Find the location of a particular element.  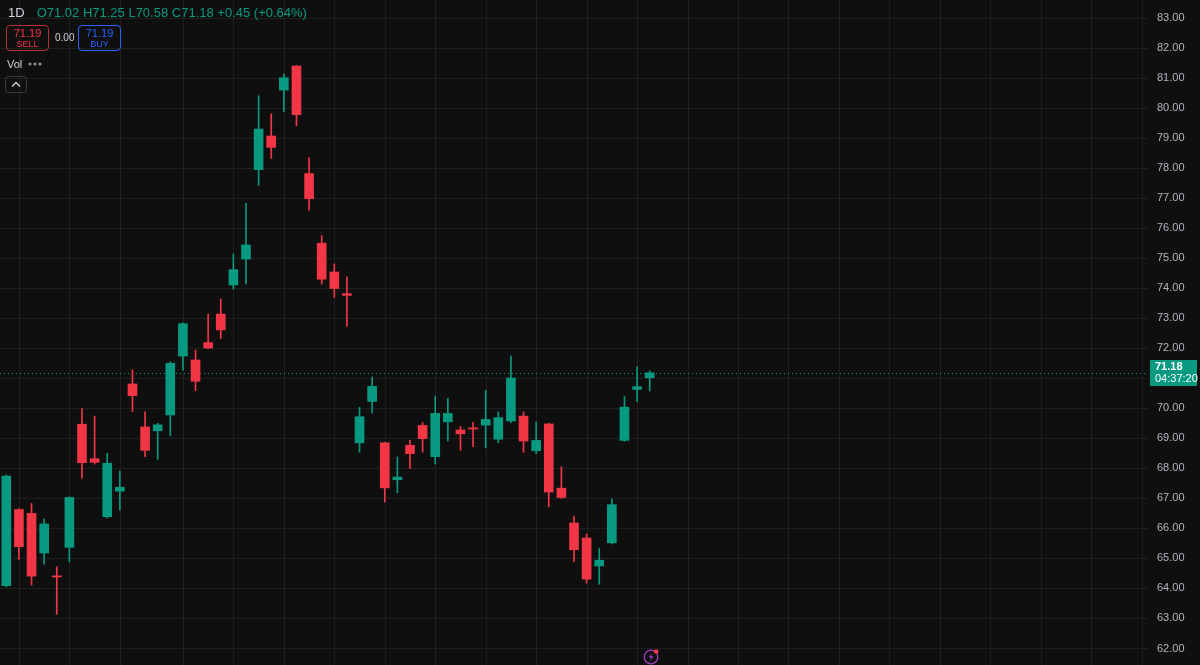

y-tick-label: 73.00 is located at coordinates (1171, 317).